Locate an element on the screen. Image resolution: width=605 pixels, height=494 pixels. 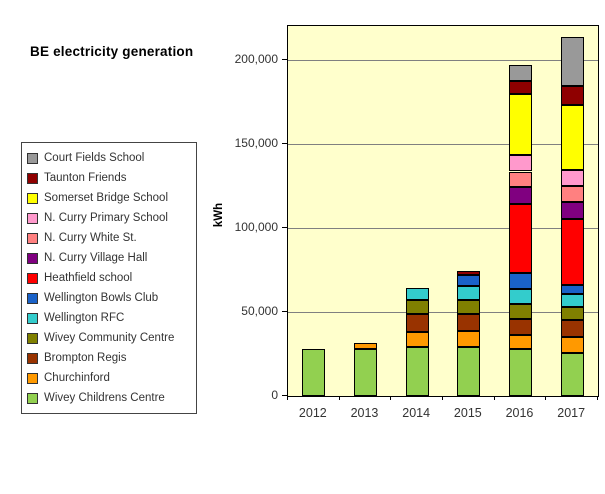
y-axis-tick-label: 150,000 is located at coordinates (256, 142).